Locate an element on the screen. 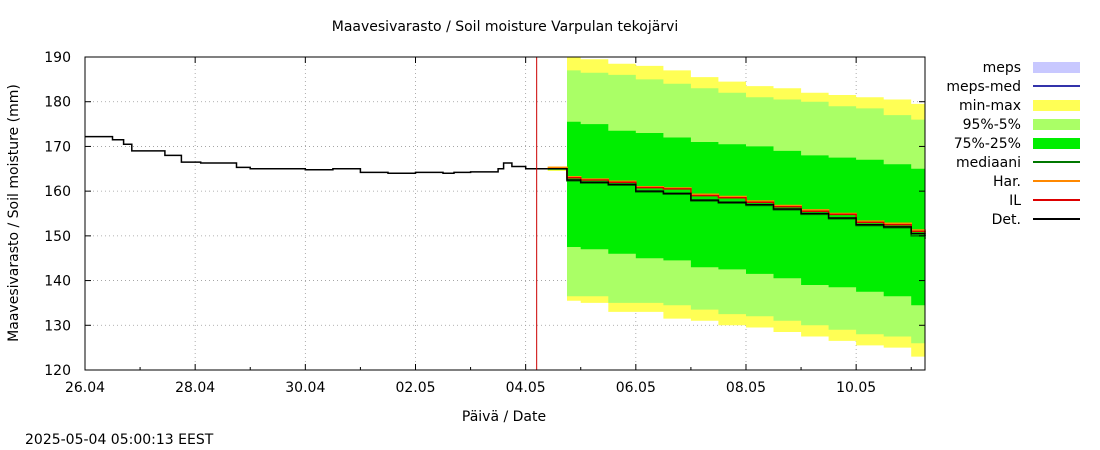 The image size is (1100, 450). x-tick-label: 26.04 is located at coordinates (85, 388).